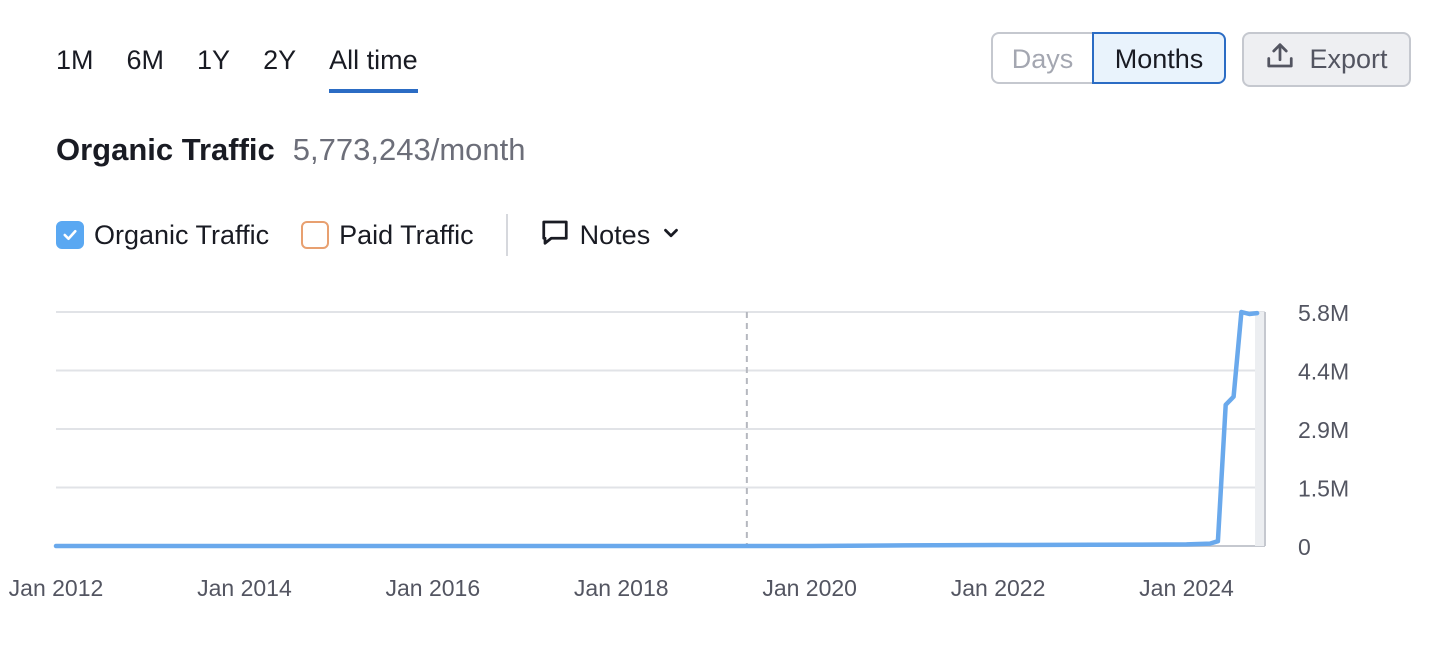  What do you see at coordinates (555, 235) in the screenshot?
I see `comment-icon` at bounding box center [555, 235].